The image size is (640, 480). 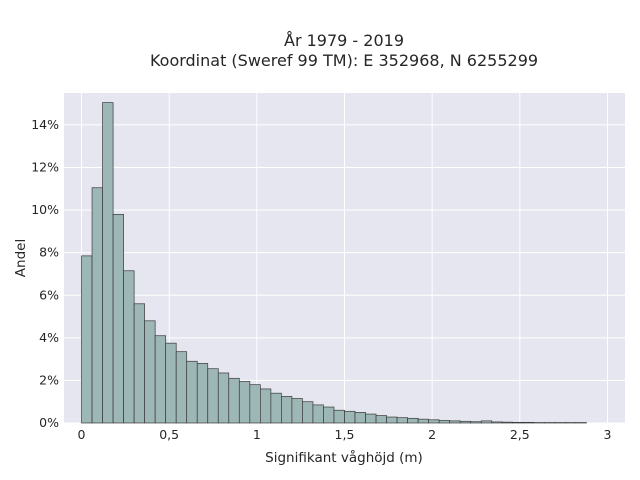 I want to click on y-tick-label: 2%, so click(x=49, y=379).